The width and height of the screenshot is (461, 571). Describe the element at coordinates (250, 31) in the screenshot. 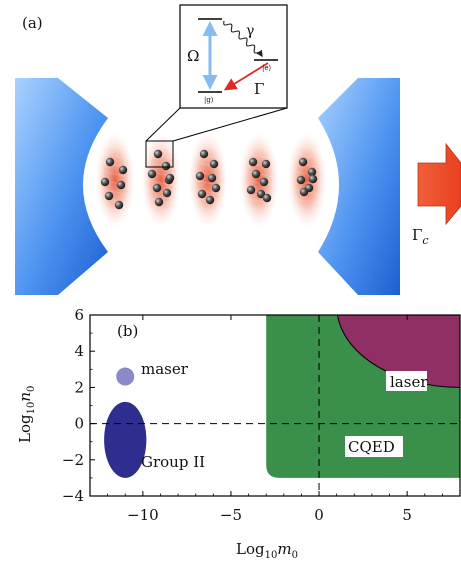

I see `gamma-label: γ` at that location.